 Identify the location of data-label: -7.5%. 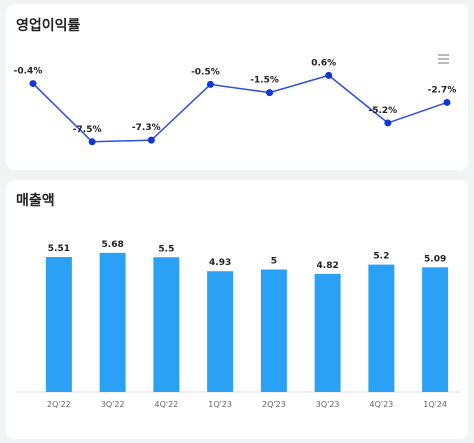
(87, 130).